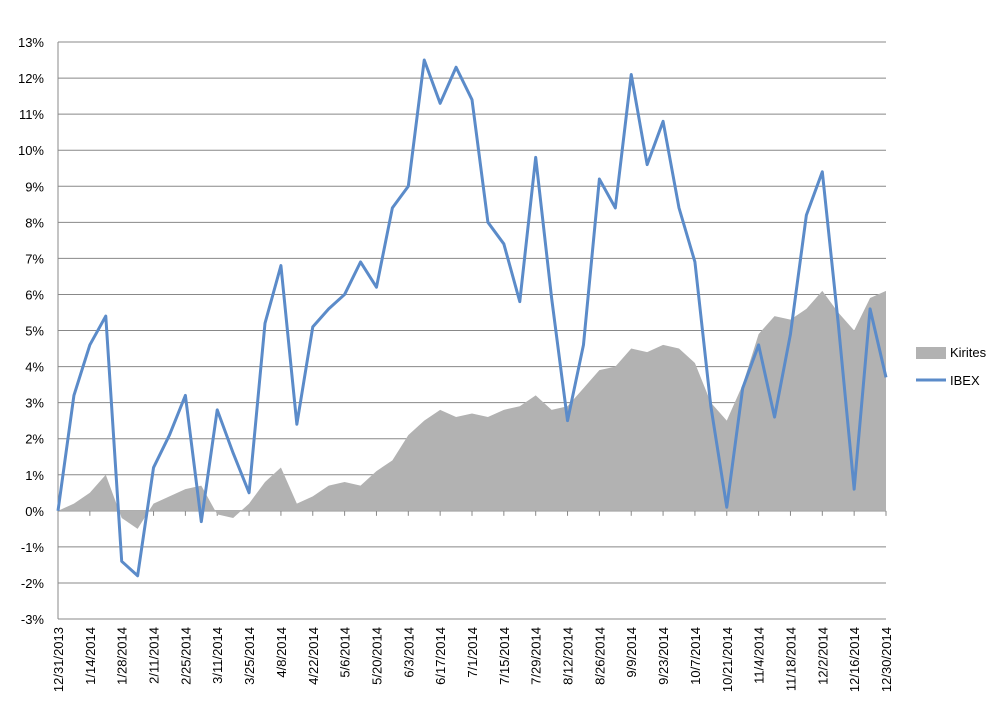  I want to click on x-tick-label: 6/17/2014, so click(440, 656).